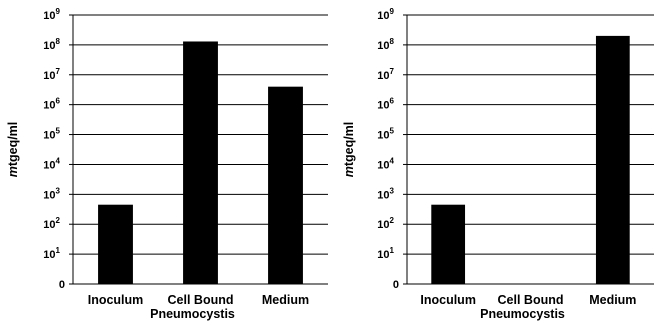 The height and width of the screenshot is (323, 657). What do you see at coordinates (200, 163) in the screenshot?
I see `bar-cell-bound` at bounding box center [200, 163].